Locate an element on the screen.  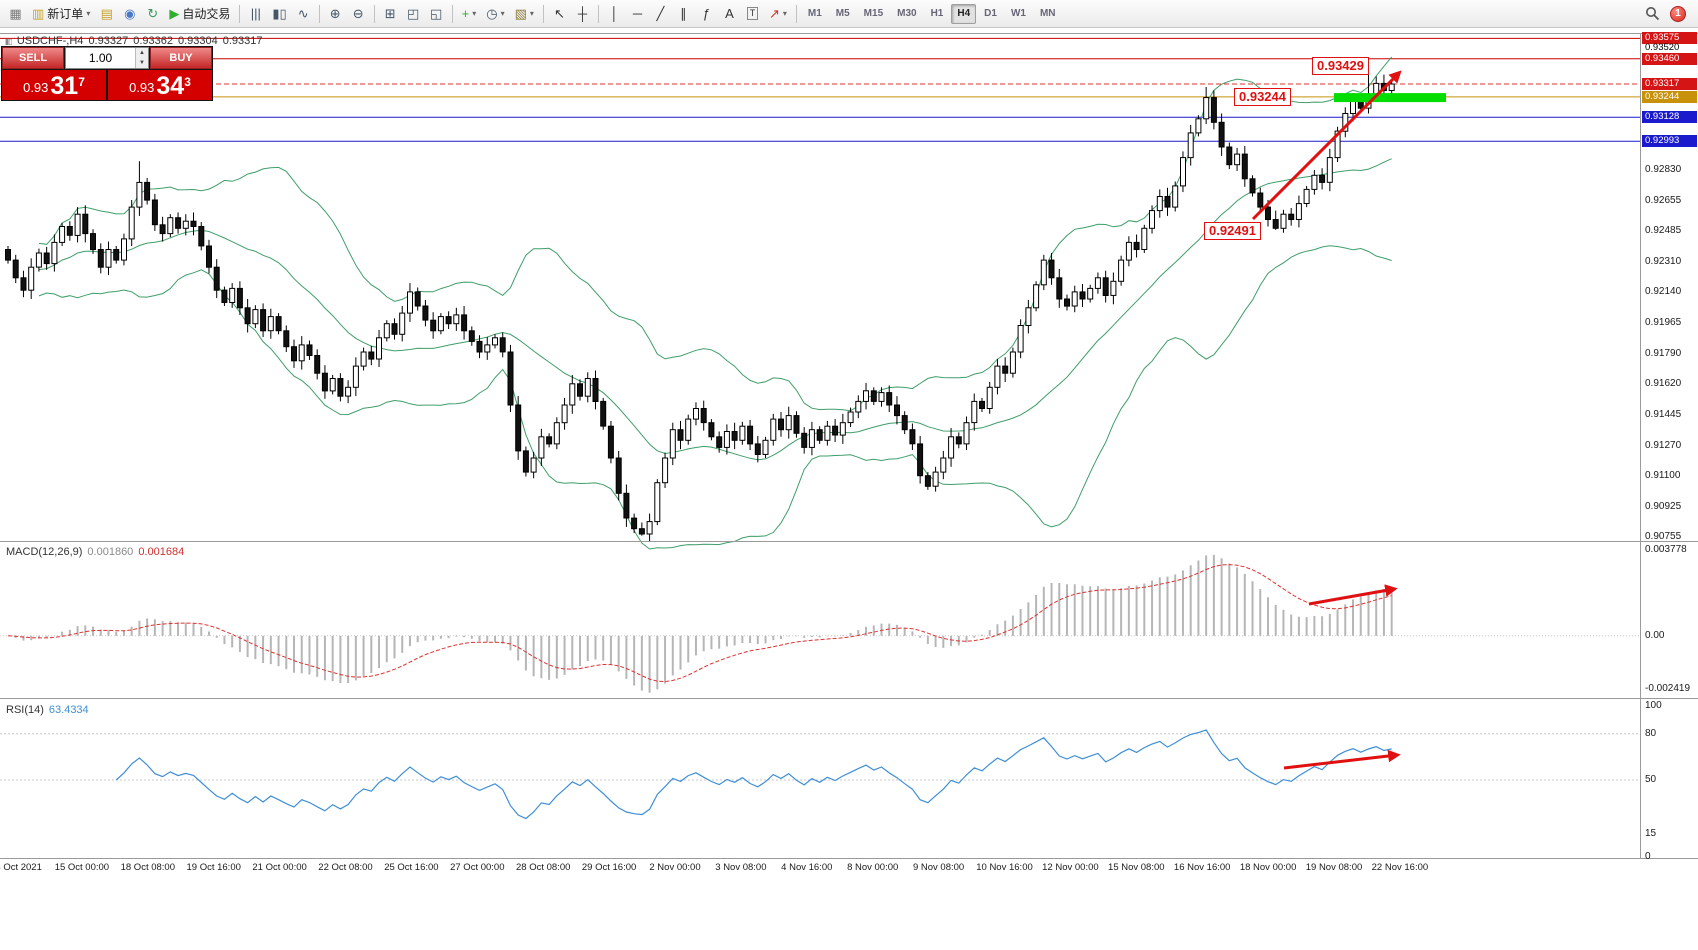
price-axis-tick: 0.90925 is located at coordinates (1663, 506).